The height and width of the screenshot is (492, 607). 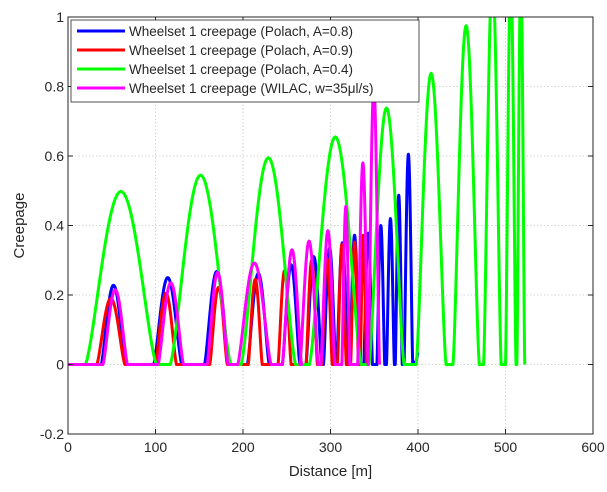 What do you see at coordinates (243, 447) in the screenshot?
I see `x-tick-label: 200` at bounding box center [243, 447].